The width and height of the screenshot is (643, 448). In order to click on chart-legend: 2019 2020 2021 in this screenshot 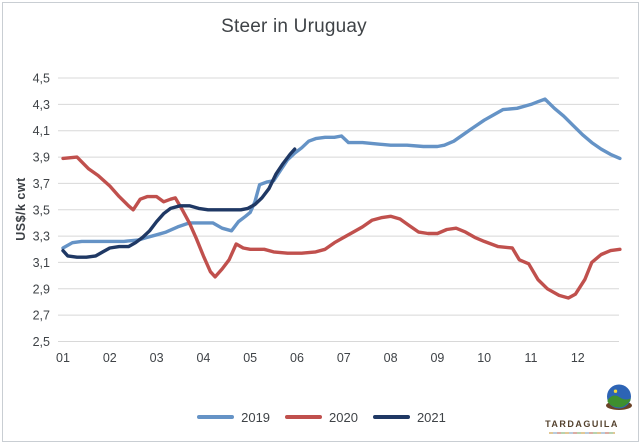, I will do `click(321, 417)`.